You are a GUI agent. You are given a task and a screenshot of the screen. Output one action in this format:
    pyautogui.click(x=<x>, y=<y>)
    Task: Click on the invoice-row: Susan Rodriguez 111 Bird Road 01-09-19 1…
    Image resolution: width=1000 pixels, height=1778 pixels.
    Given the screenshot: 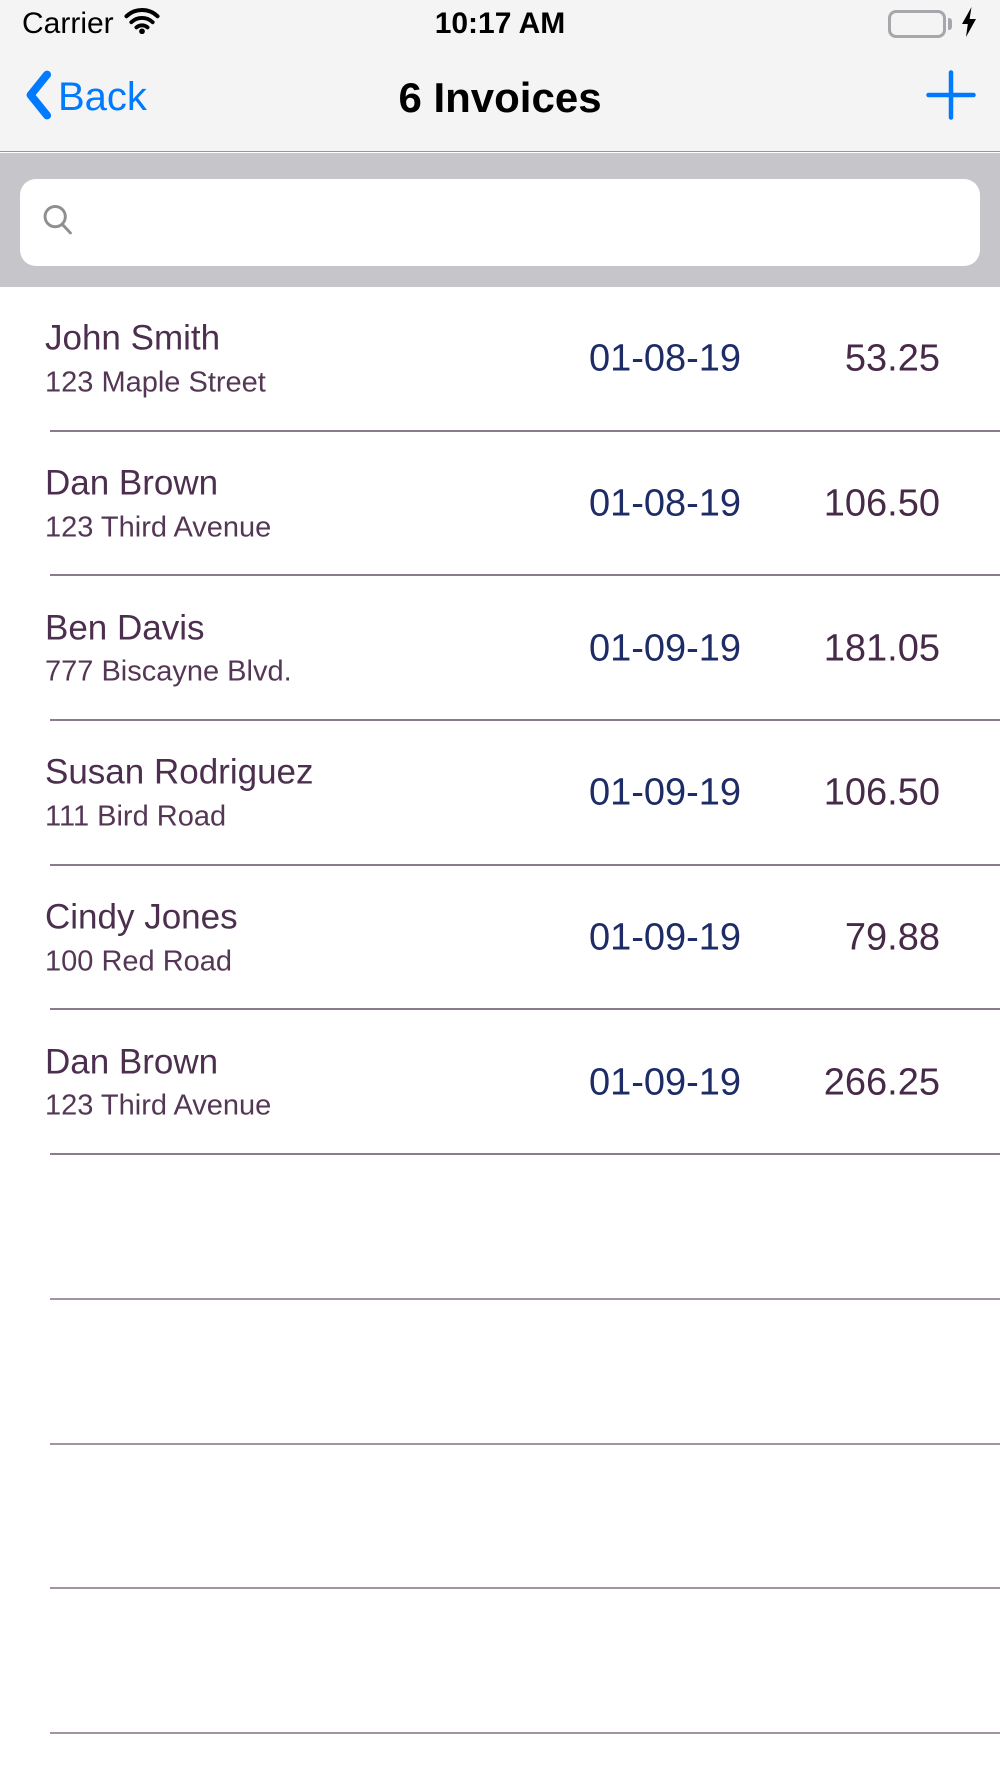 What is the action you would take?
    pyautogui.click(x=500, y=793)
    